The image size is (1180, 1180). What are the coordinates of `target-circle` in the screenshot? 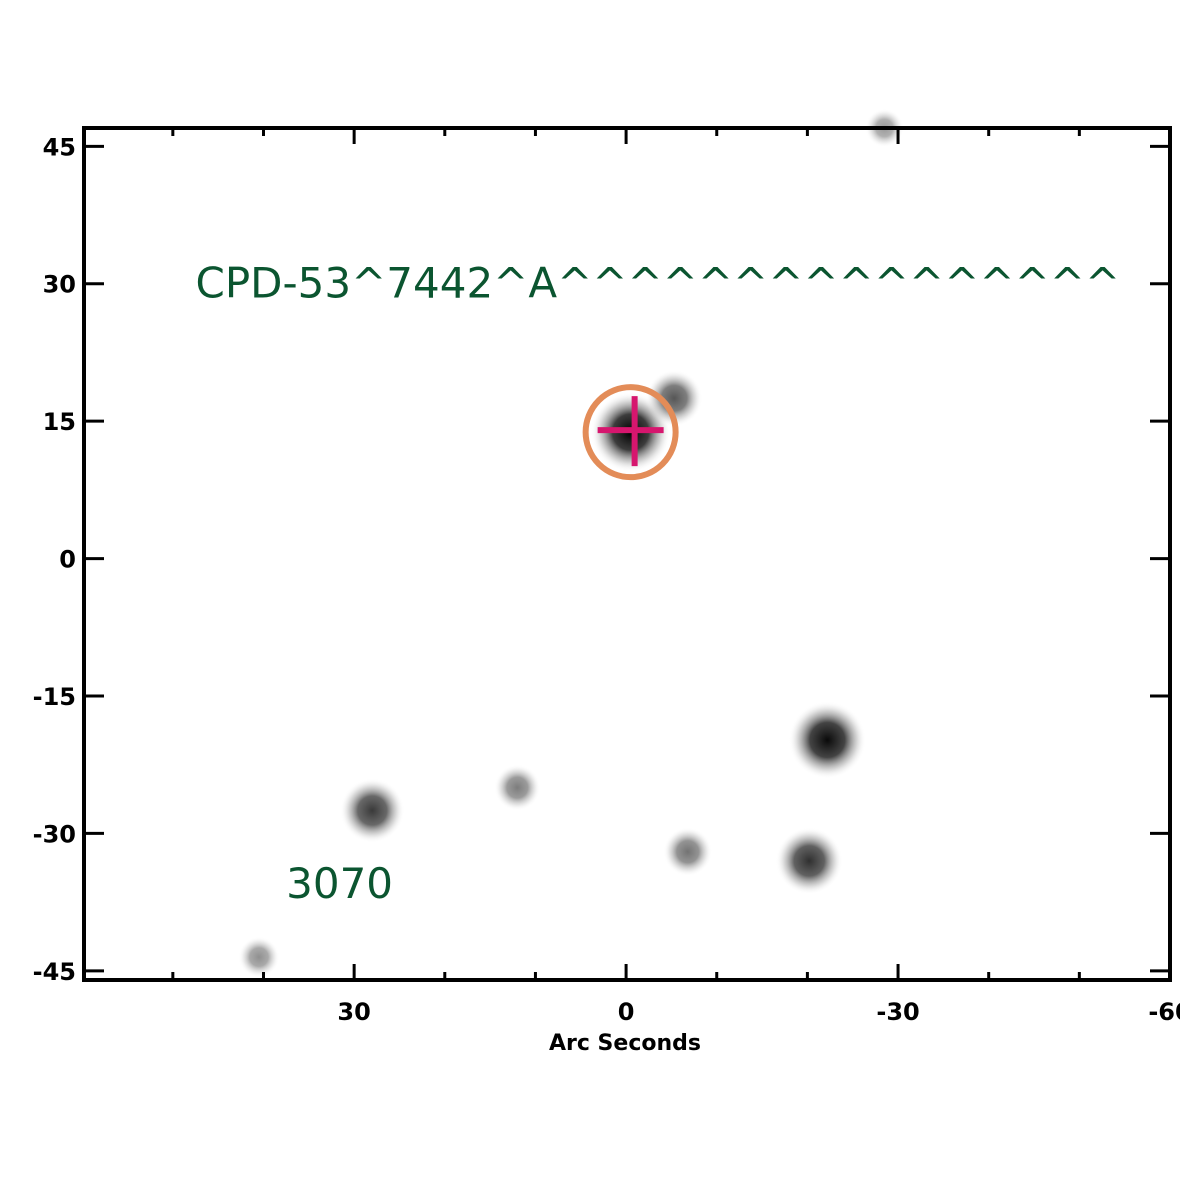 It's located at (630, 432).